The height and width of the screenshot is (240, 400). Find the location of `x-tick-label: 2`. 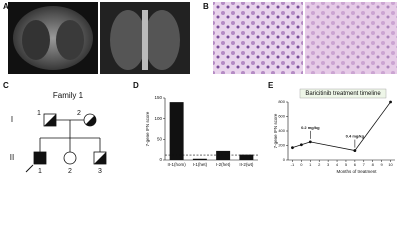

x-tick-label: 2 is located at coordinates (319, 164).